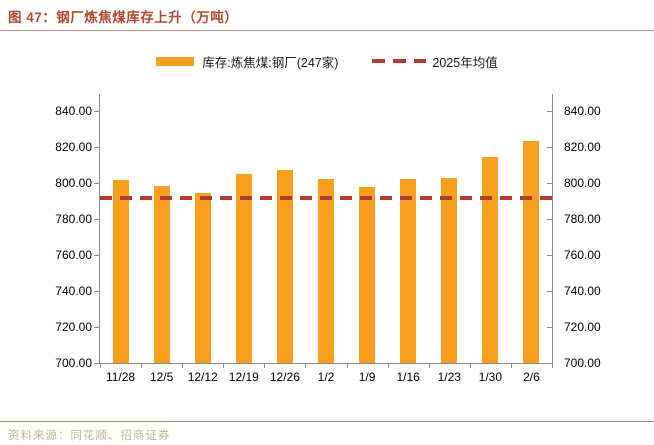 The height and width of the screenshot is (445, 654). Describe the element at coordinates (582, 183) in the screenshot. I see `y-tick-label-right: 800.00` at that location.